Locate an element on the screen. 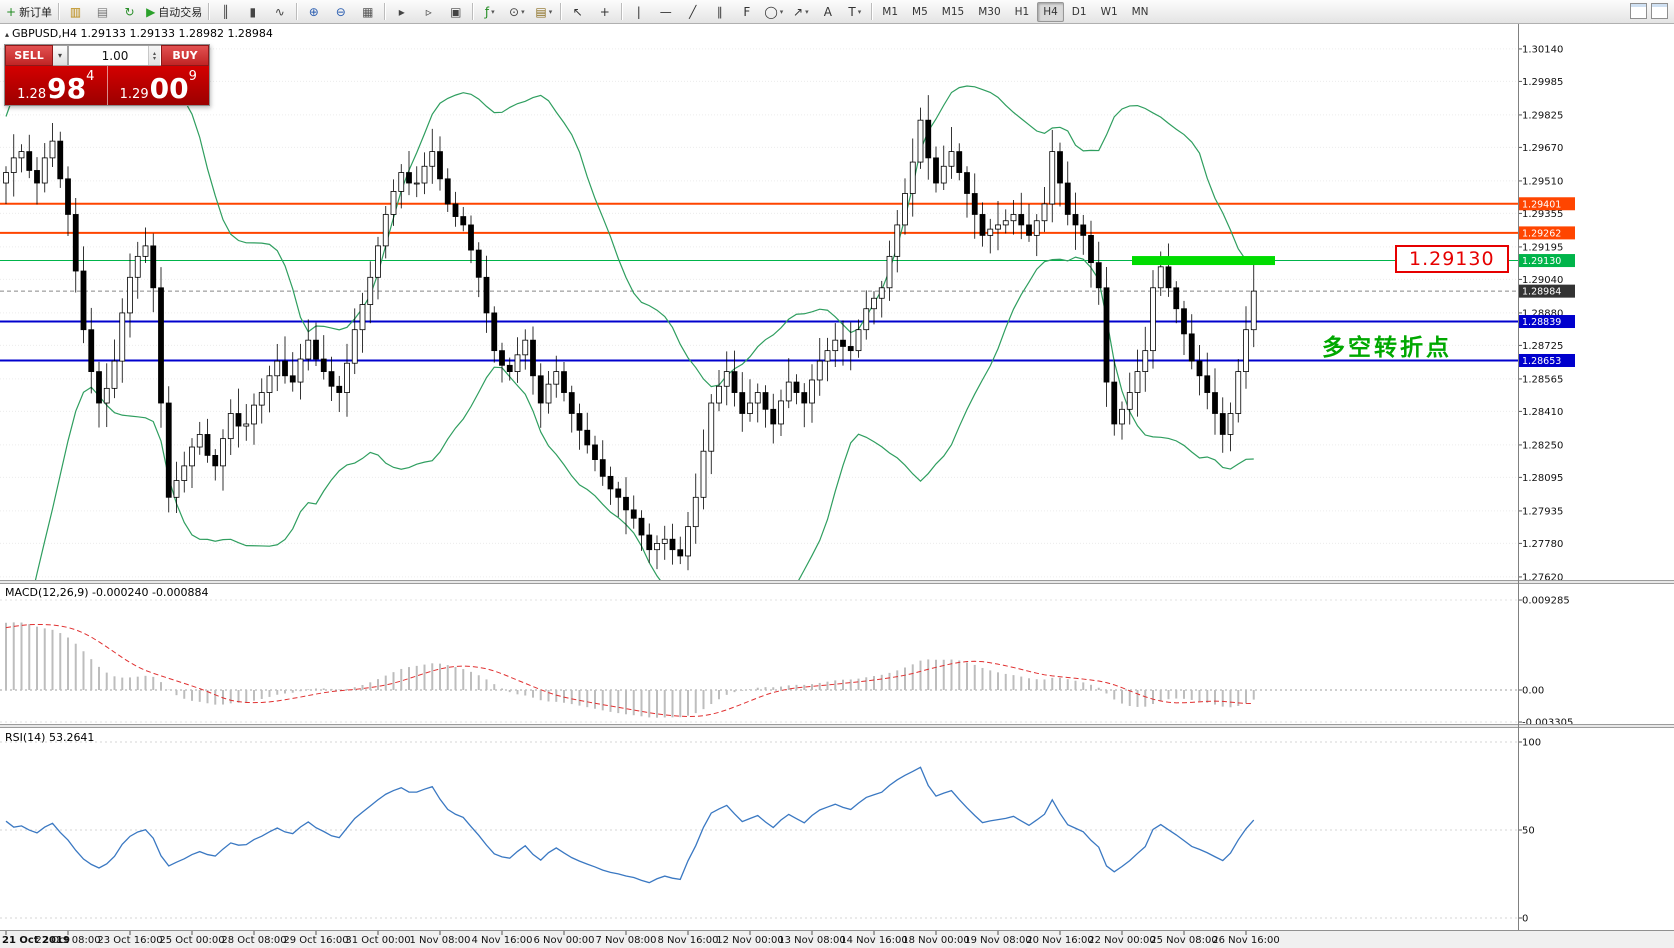  svg-text: 6 Nov 00:00 is located at coordinates (563, 940).